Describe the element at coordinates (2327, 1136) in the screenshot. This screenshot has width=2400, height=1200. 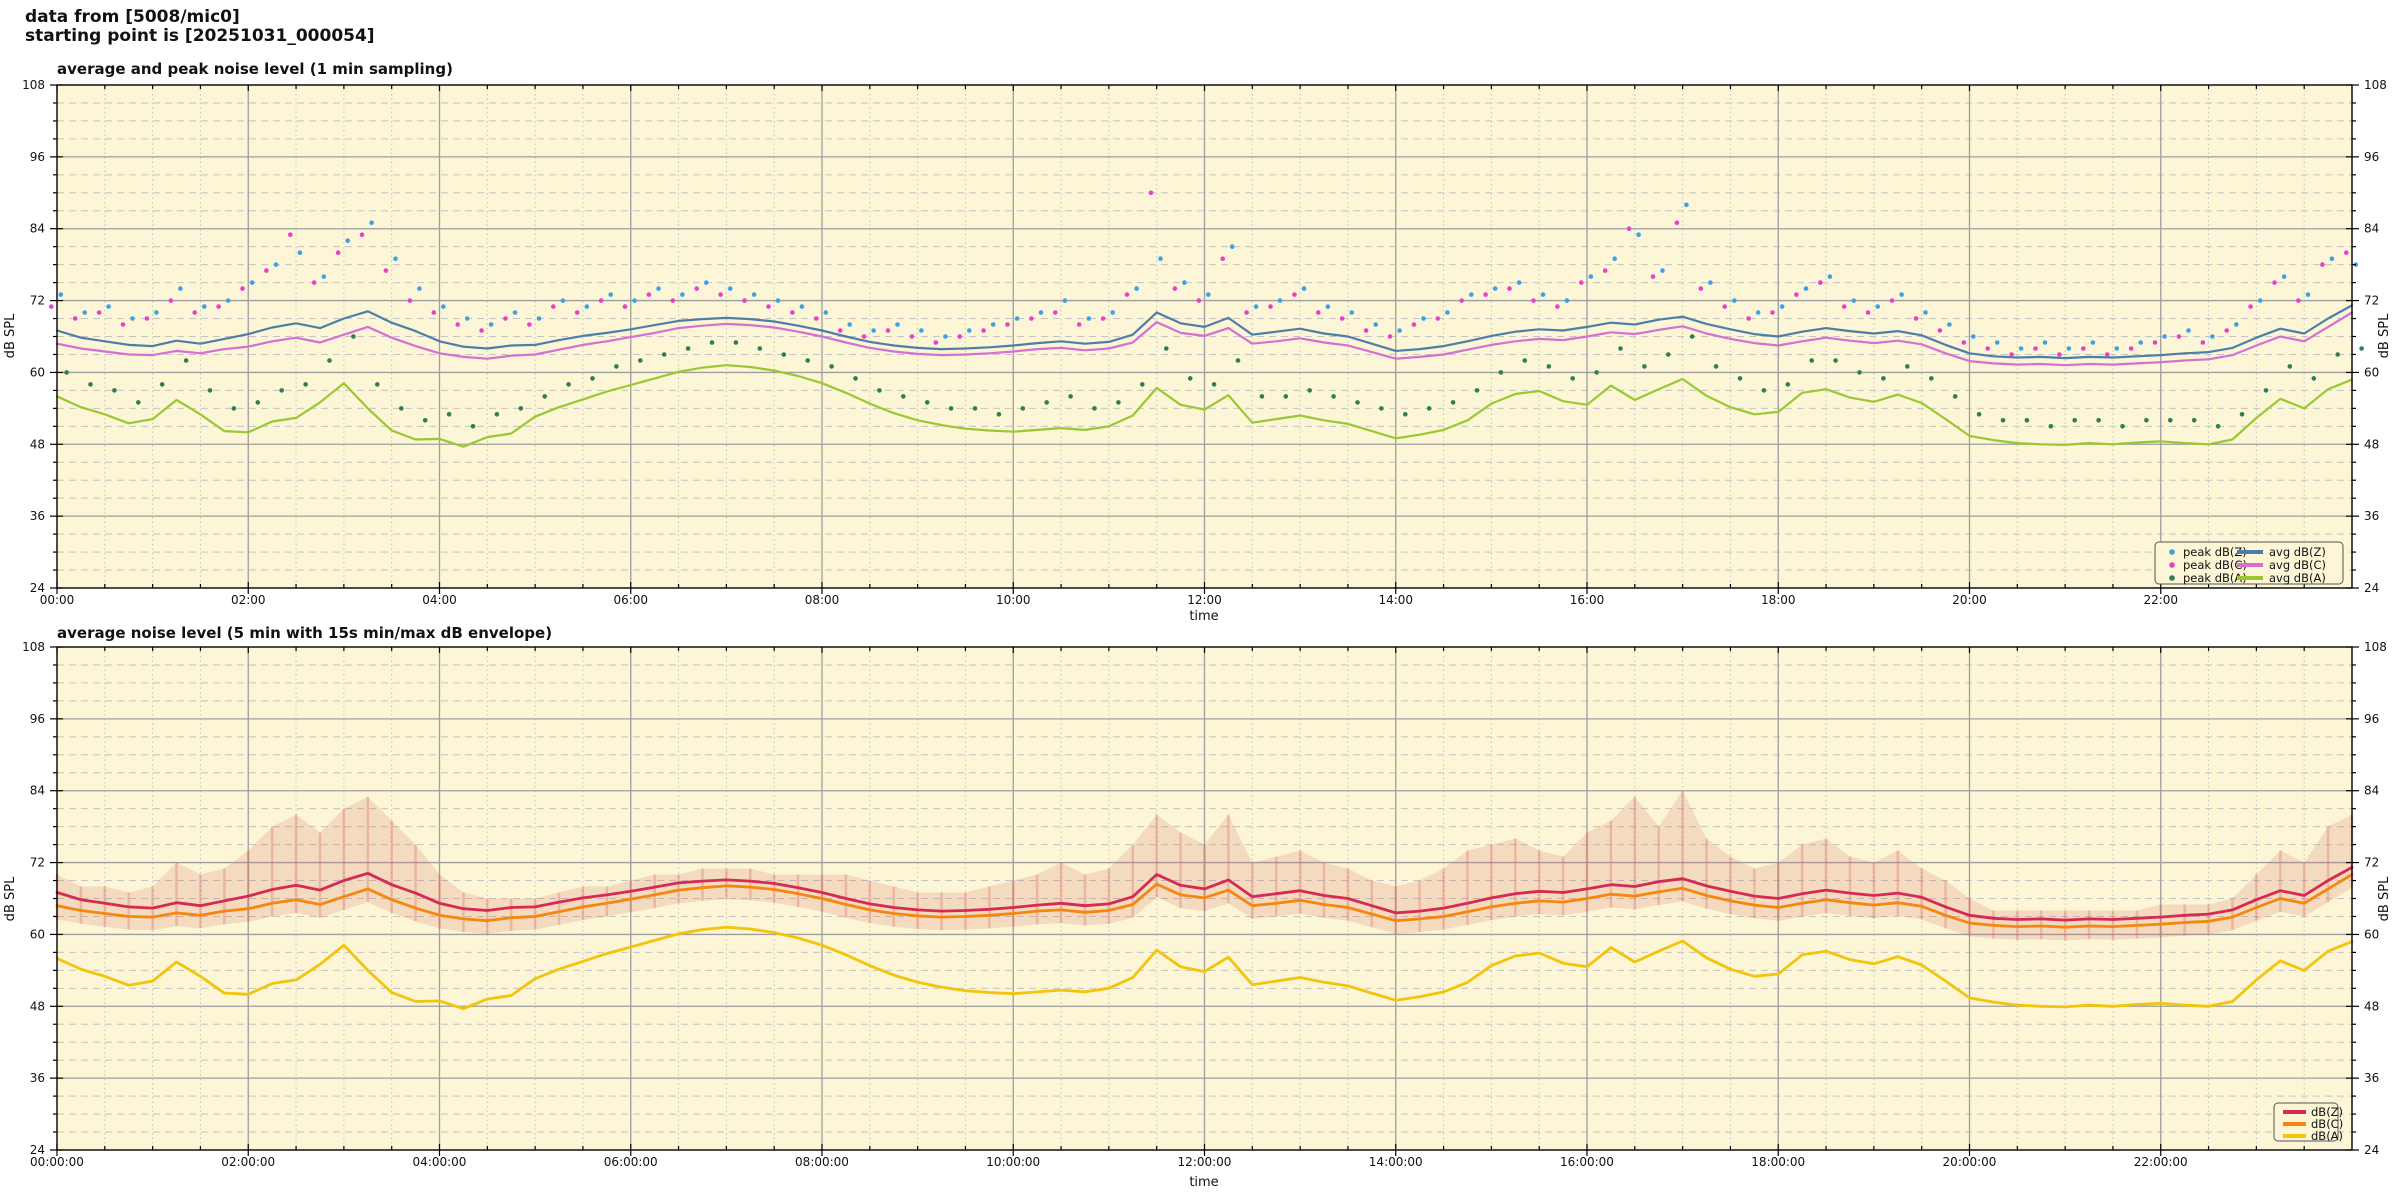
I see `legend-entry-label: dB(A)` at that location.